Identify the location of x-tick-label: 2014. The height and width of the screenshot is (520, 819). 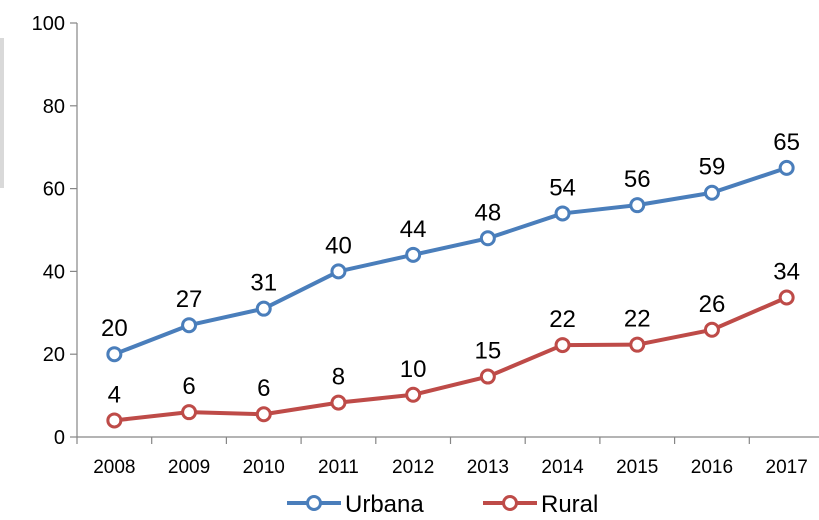
(562, 467).